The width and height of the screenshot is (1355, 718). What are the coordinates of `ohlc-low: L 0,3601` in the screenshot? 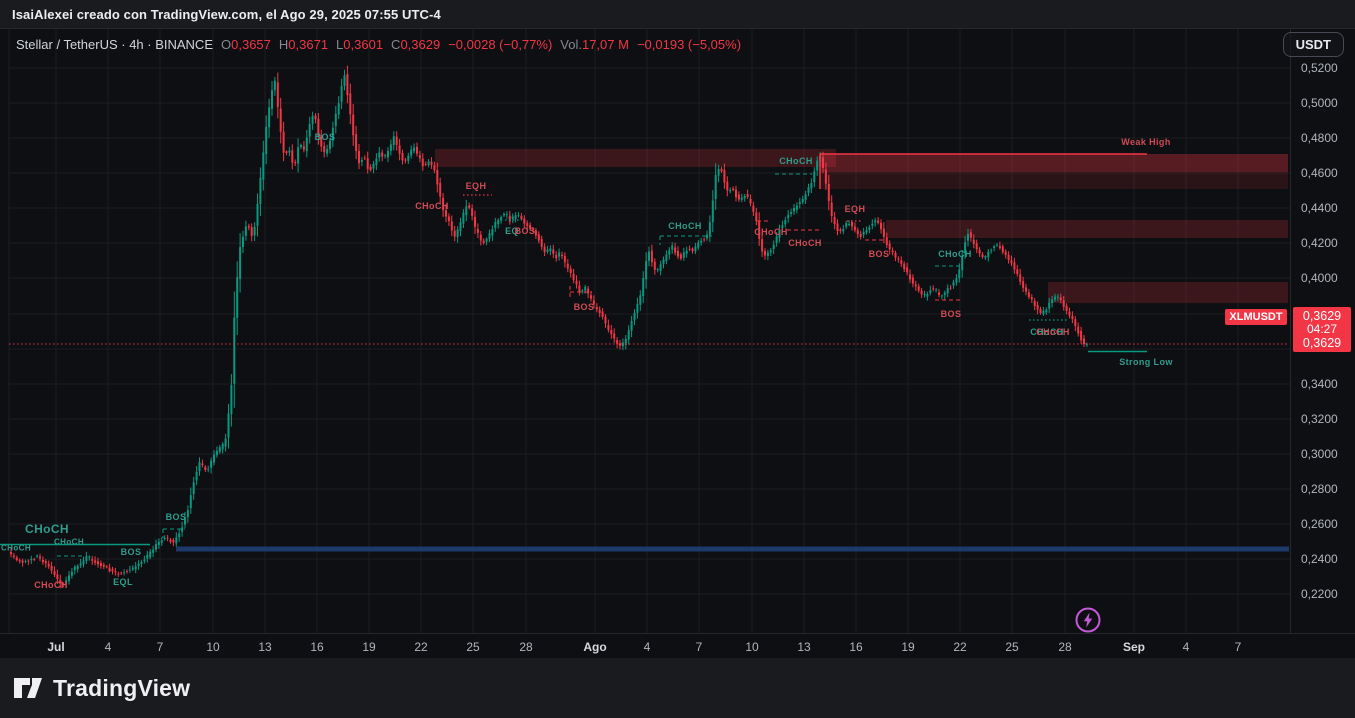 It's located at (360, 44).